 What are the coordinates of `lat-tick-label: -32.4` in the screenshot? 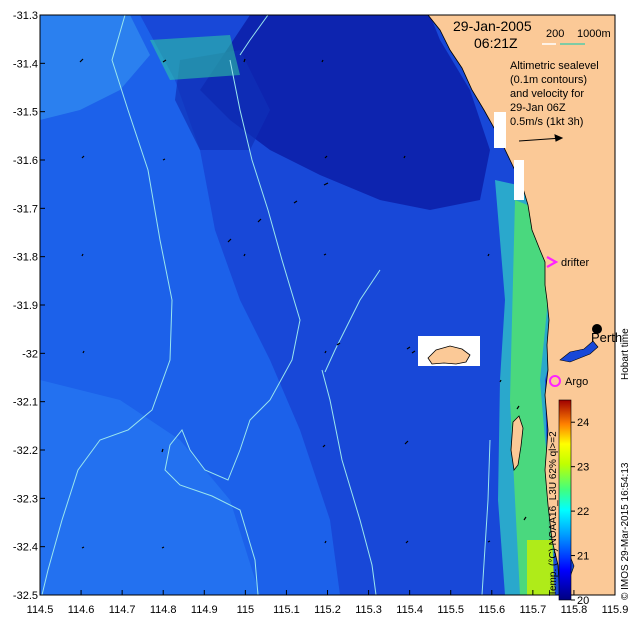 It's located at (25, 548).